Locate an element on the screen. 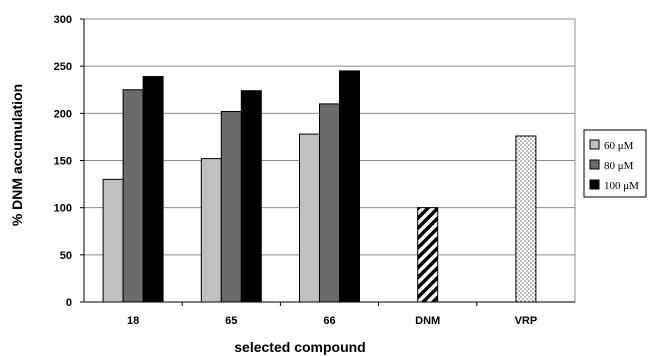  legend-label: 100 μM is located at coordinates (621, 186).